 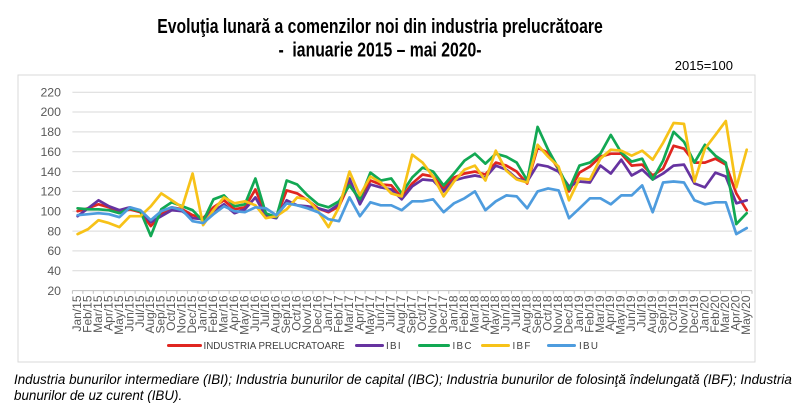 What do you see at coordinates (589, 314) in the screenshot?
I see `svg-text: Feb/19` at bounding box center [589, 314].